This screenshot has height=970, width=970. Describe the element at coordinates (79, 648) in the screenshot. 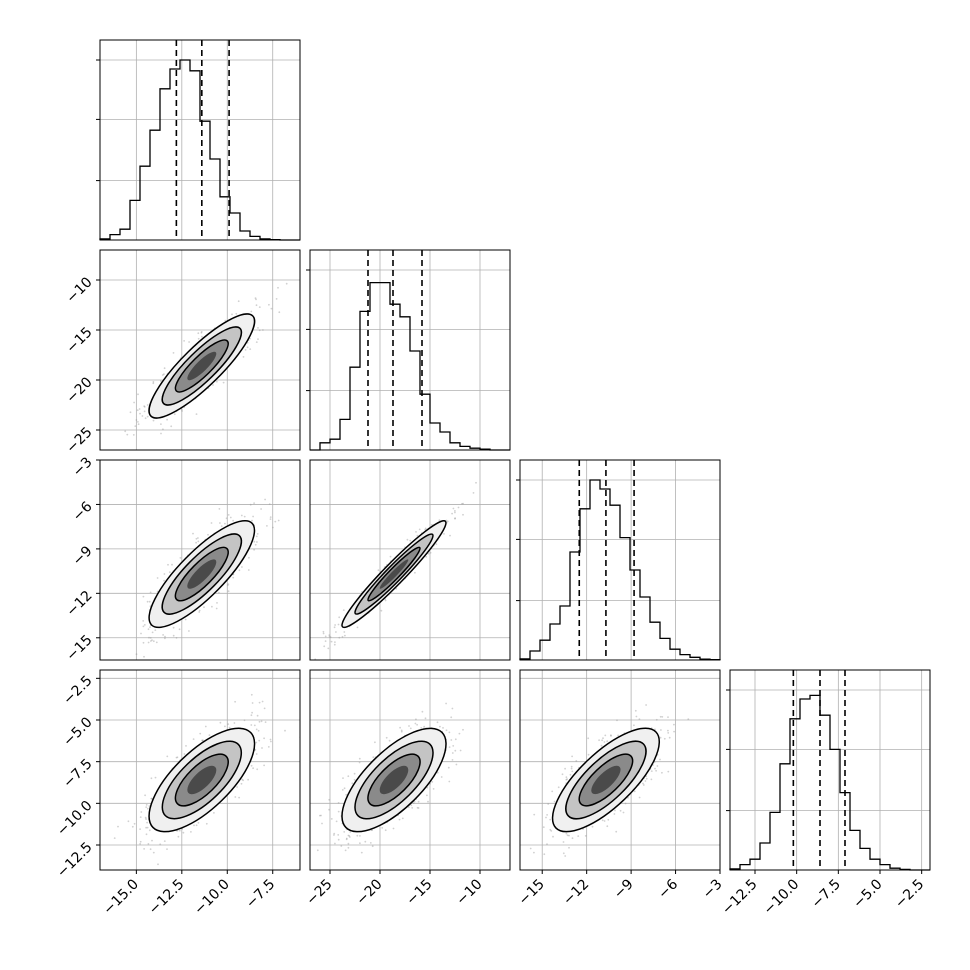

I see `y-tick-label: −15` at that location.